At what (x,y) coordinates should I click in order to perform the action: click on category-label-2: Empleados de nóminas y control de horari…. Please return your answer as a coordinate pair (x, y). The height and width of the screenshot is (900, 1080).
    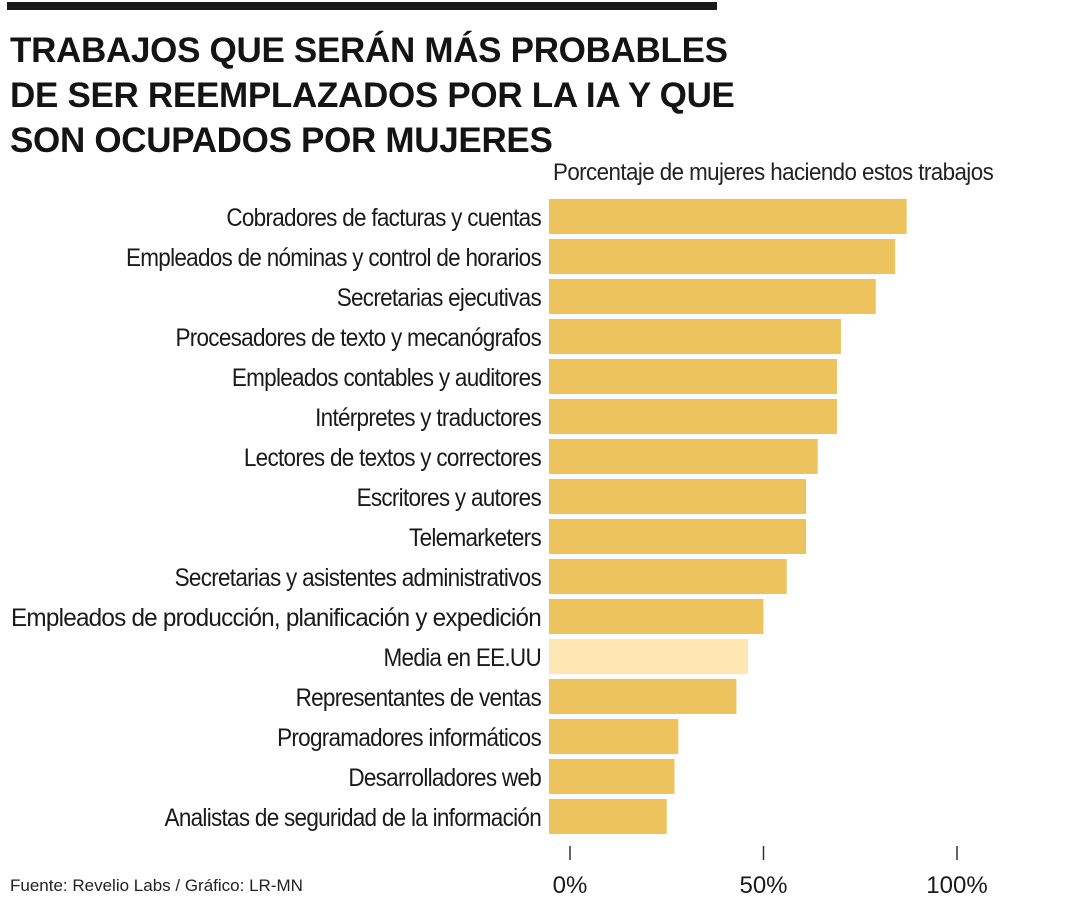
    Looking at the image, I should click on (333, 258).